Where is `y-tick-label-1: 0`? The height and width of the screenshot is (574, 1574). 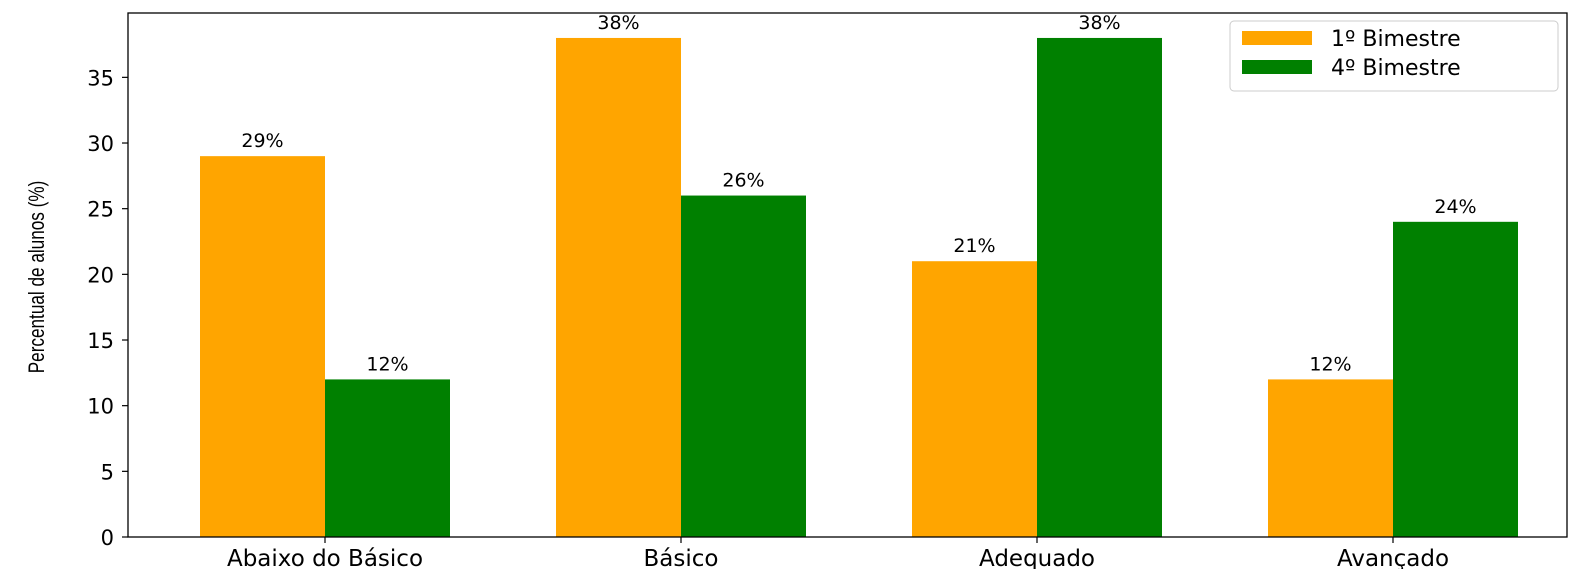
y-tick-label-1: 0 is located at coordinates (107, 538).